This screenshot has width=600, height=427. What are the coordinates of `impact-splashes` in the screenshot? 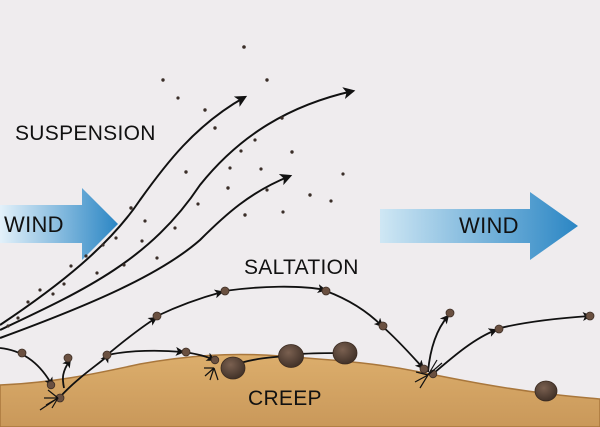 It's located at (241, 385).